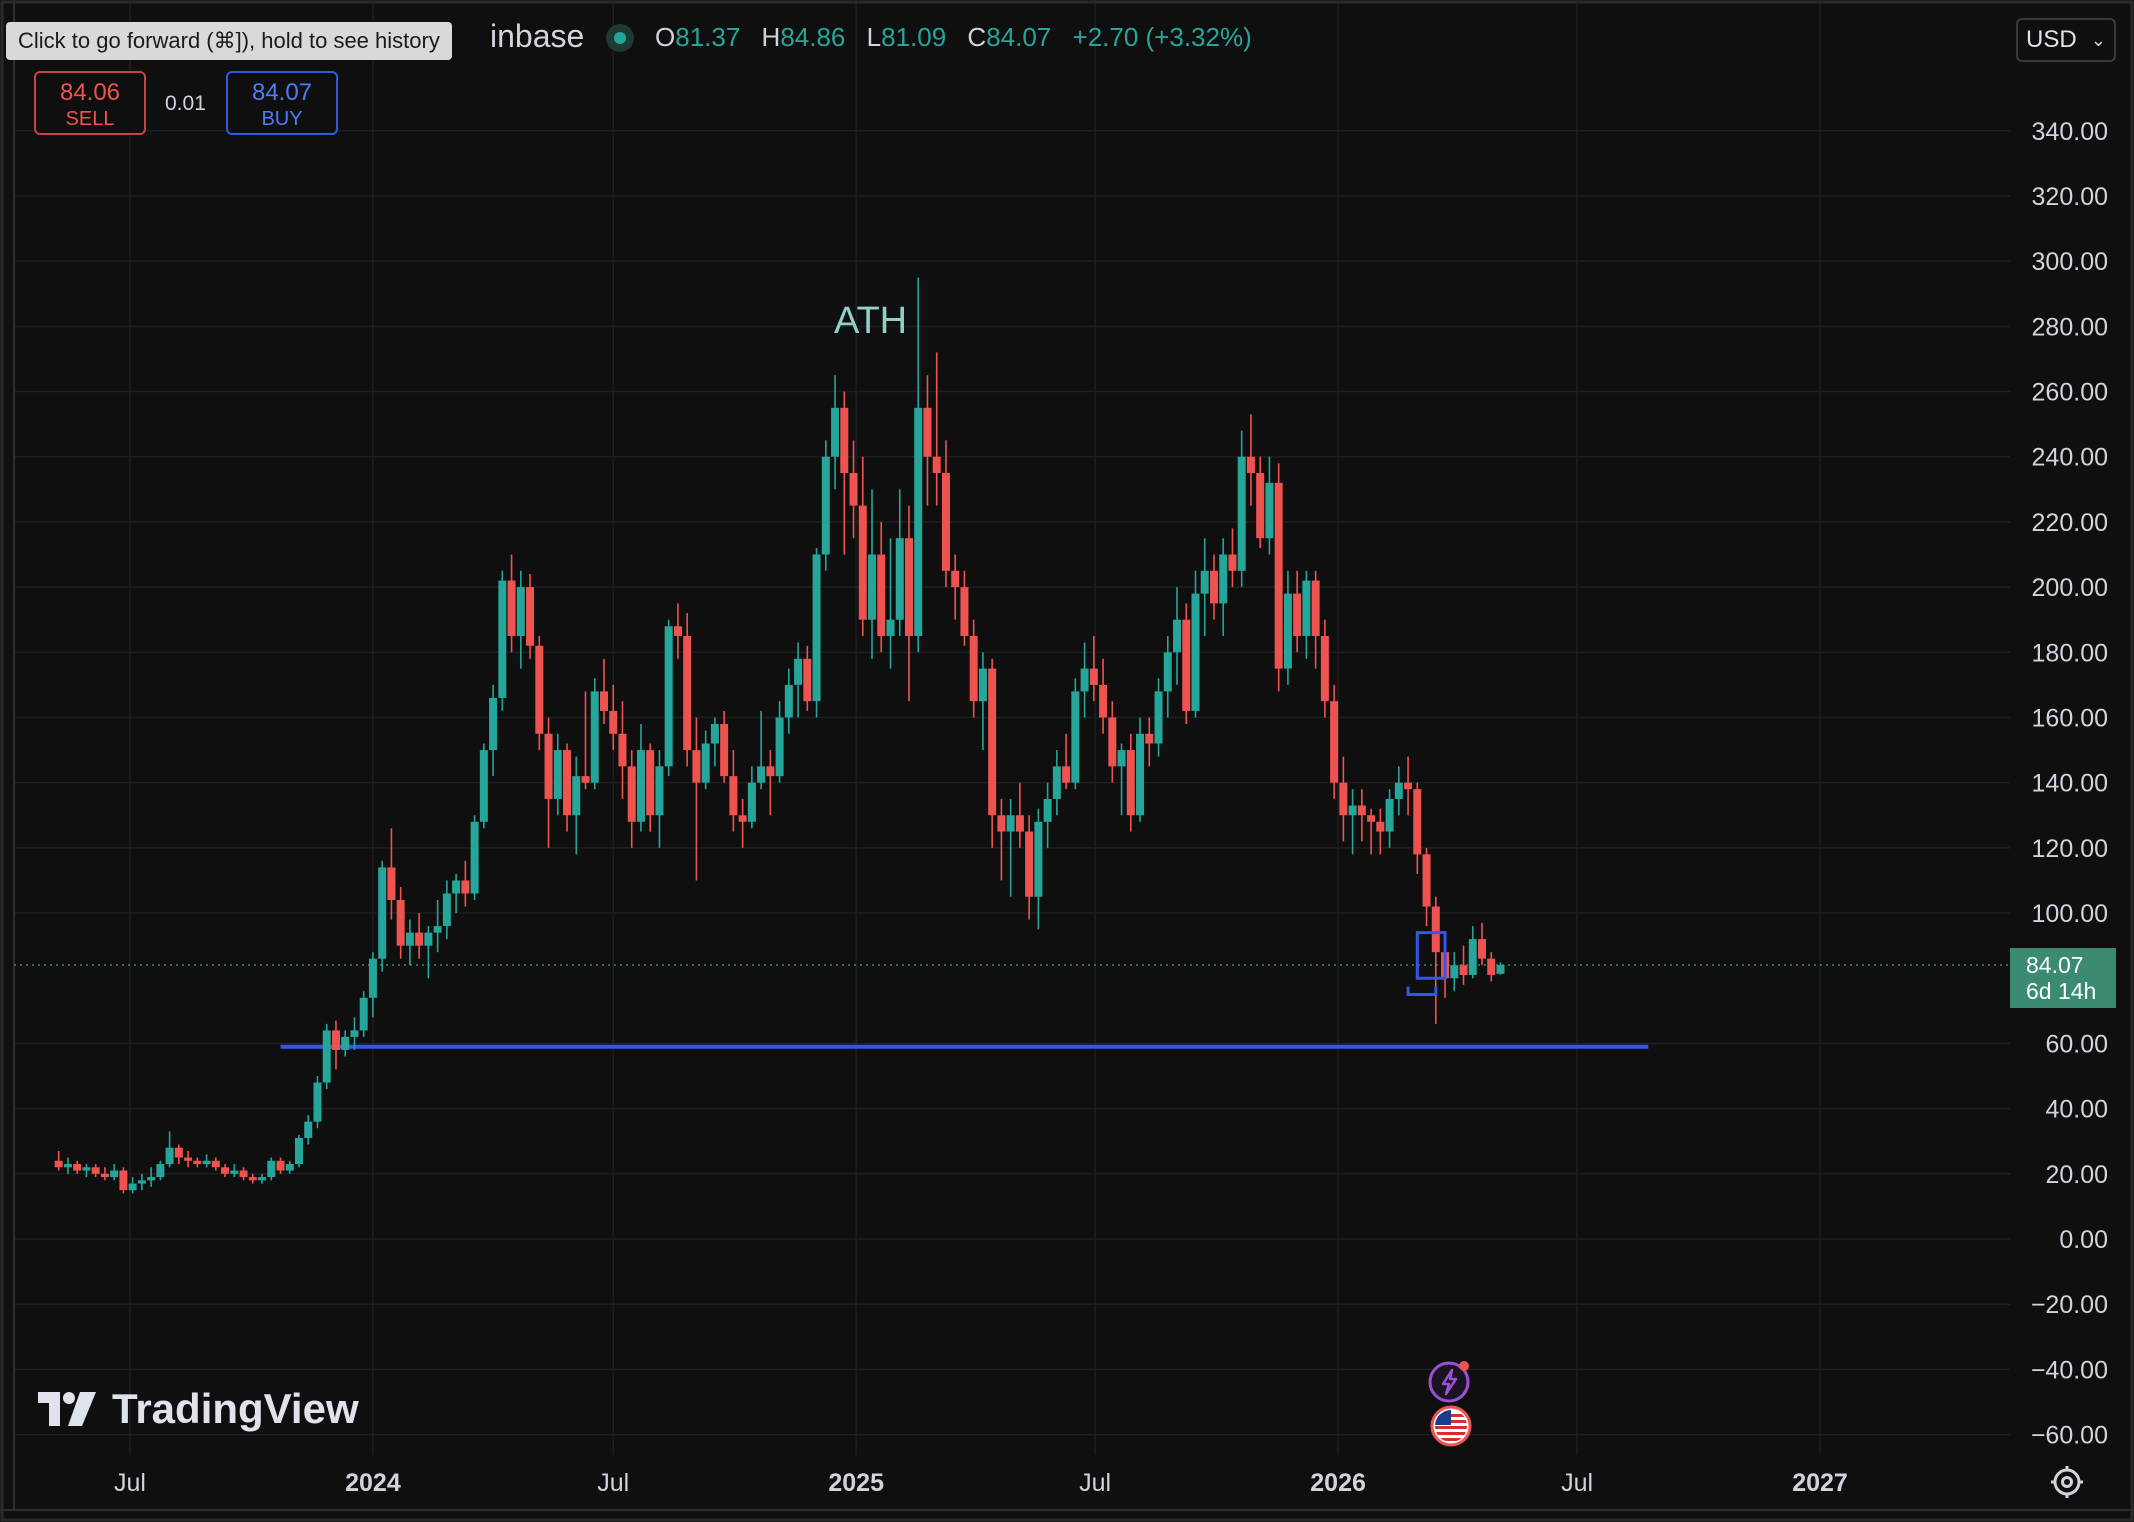 The height and width of the screenshot is (1522, 2134). What do you see at coordinates (2069, 1370) in the screenshot?
I see `y-axis-tick-label: −40.00` at bounding box center [2069, 1370].